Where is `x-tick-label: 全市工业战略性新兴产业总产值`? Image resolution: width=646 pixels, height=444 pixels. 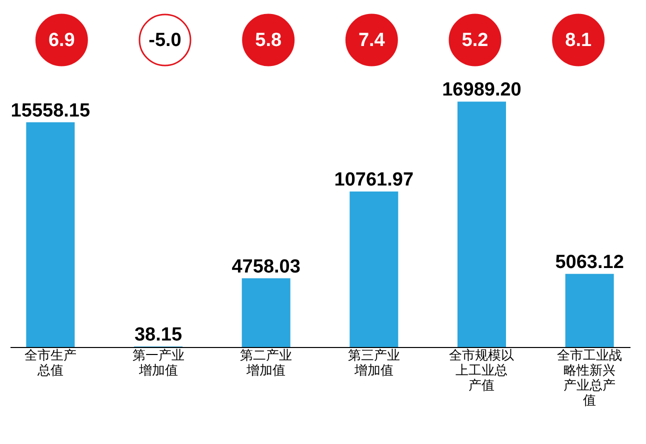
x-tick-label: 全市工业战略性新兴产业总产值 is located at coordinates (589, 378).